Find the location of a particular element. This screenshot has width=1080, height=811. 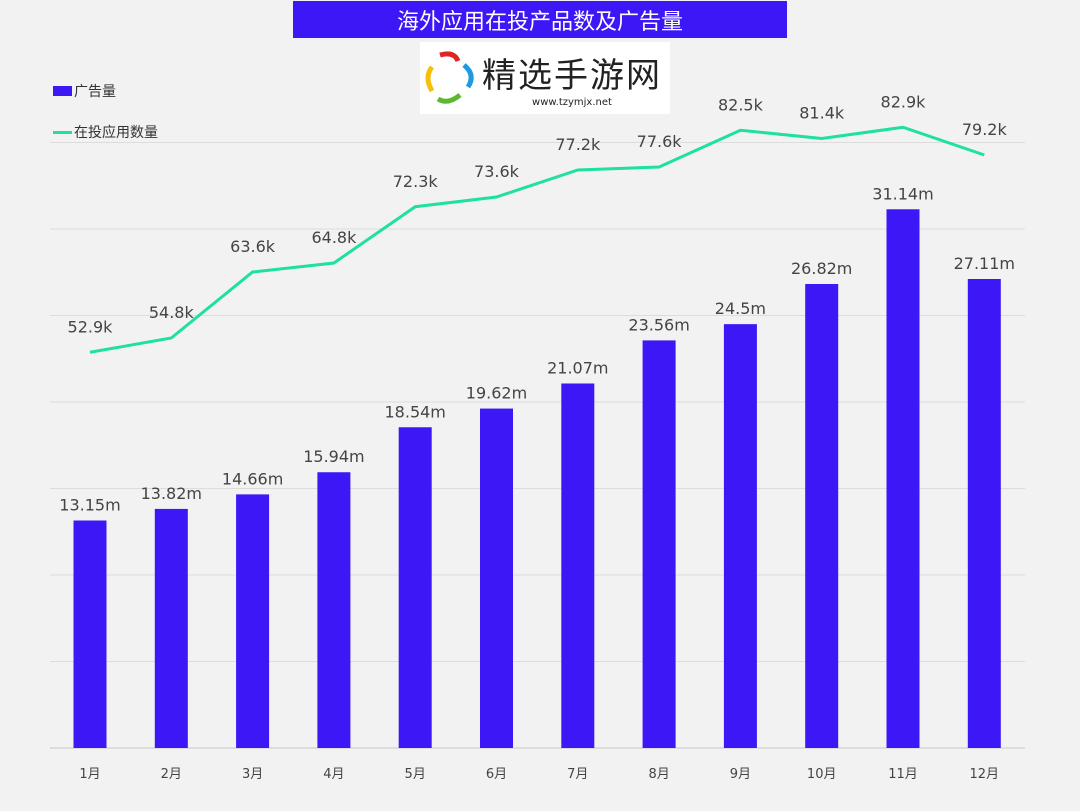

line-data-label: 77.6k is located at coordinates (660, 141).